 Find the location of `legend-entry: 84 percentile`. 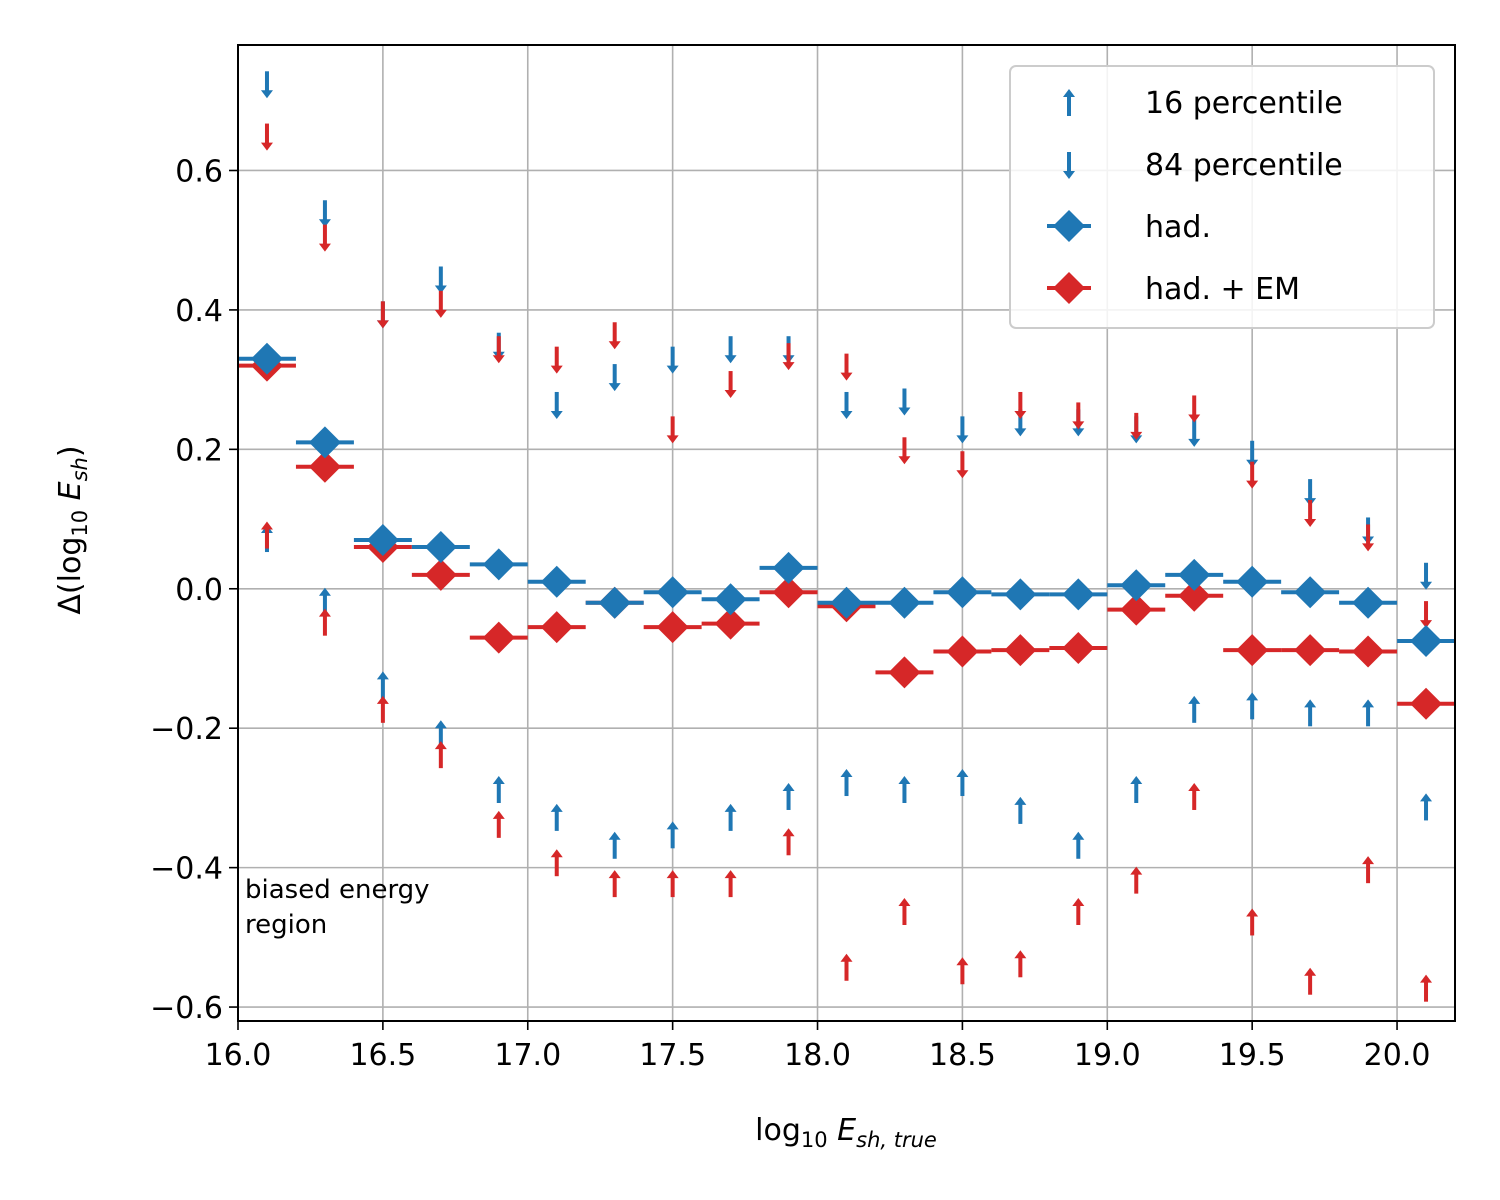

legend-entry: 84 percentile is located at coordinates (1203, 165).